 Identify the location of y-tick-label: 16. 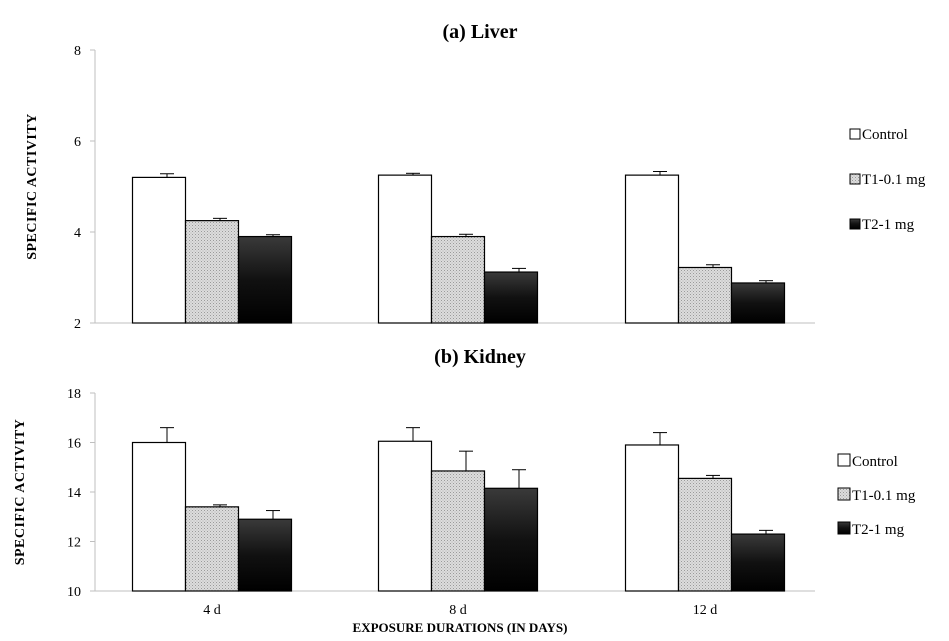
(74, 444).